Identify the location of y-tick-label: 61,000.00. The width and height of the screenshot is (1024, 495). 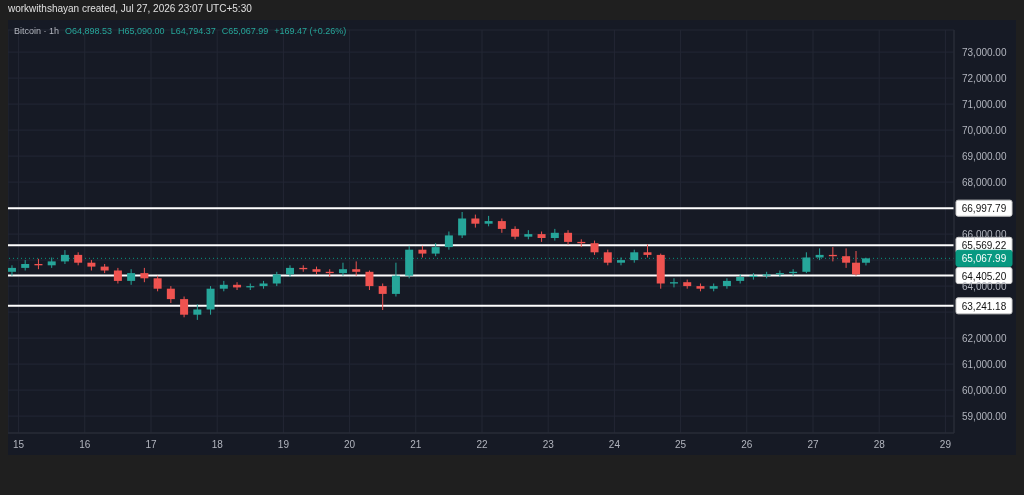
(984, 364).